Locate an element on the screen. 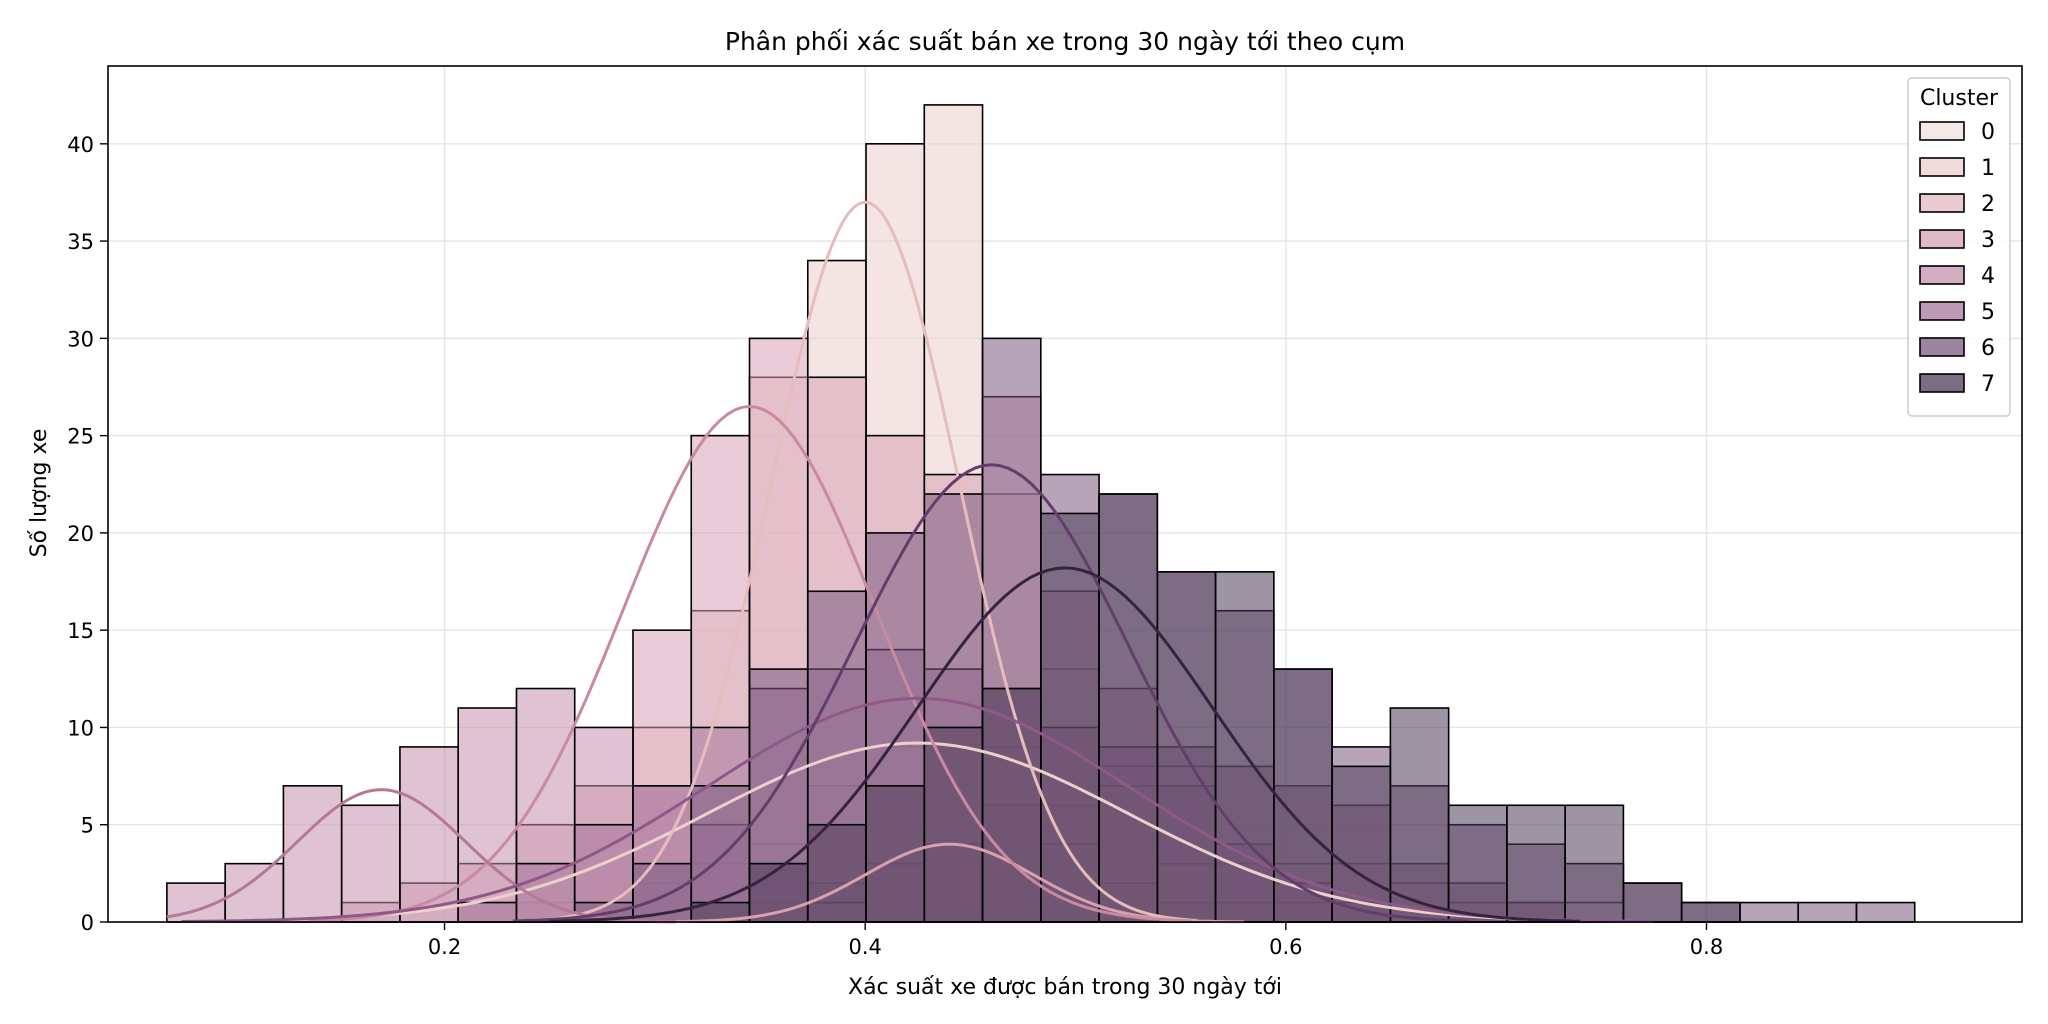 The height and width of the screenshot is (1024, 2048). legend-label: 6 is located at coordinates (1988, 348).